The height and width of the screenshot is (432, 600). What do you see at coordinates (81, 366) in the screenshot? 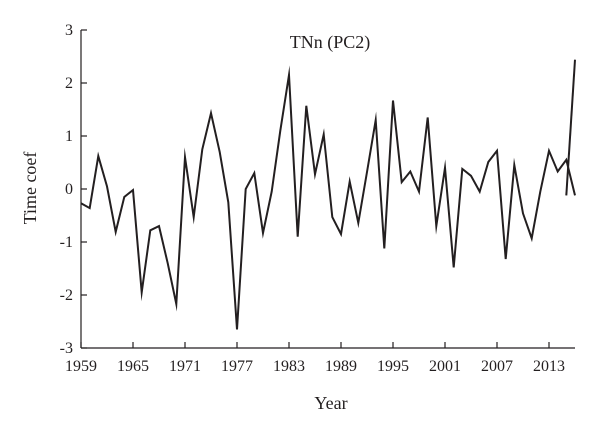
I see `x-tick-label: 1959` at bounding box center [81, 366].